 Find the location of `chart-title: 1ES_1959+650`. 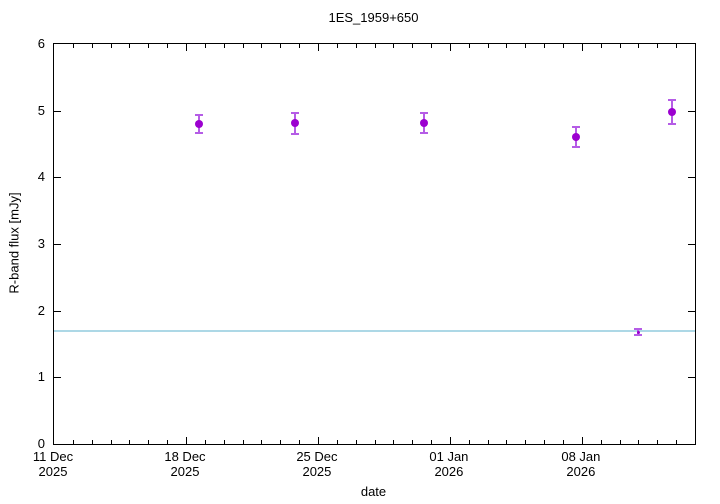

chart-title: 1ES_1959+650 is located at coordinates (373, 17).